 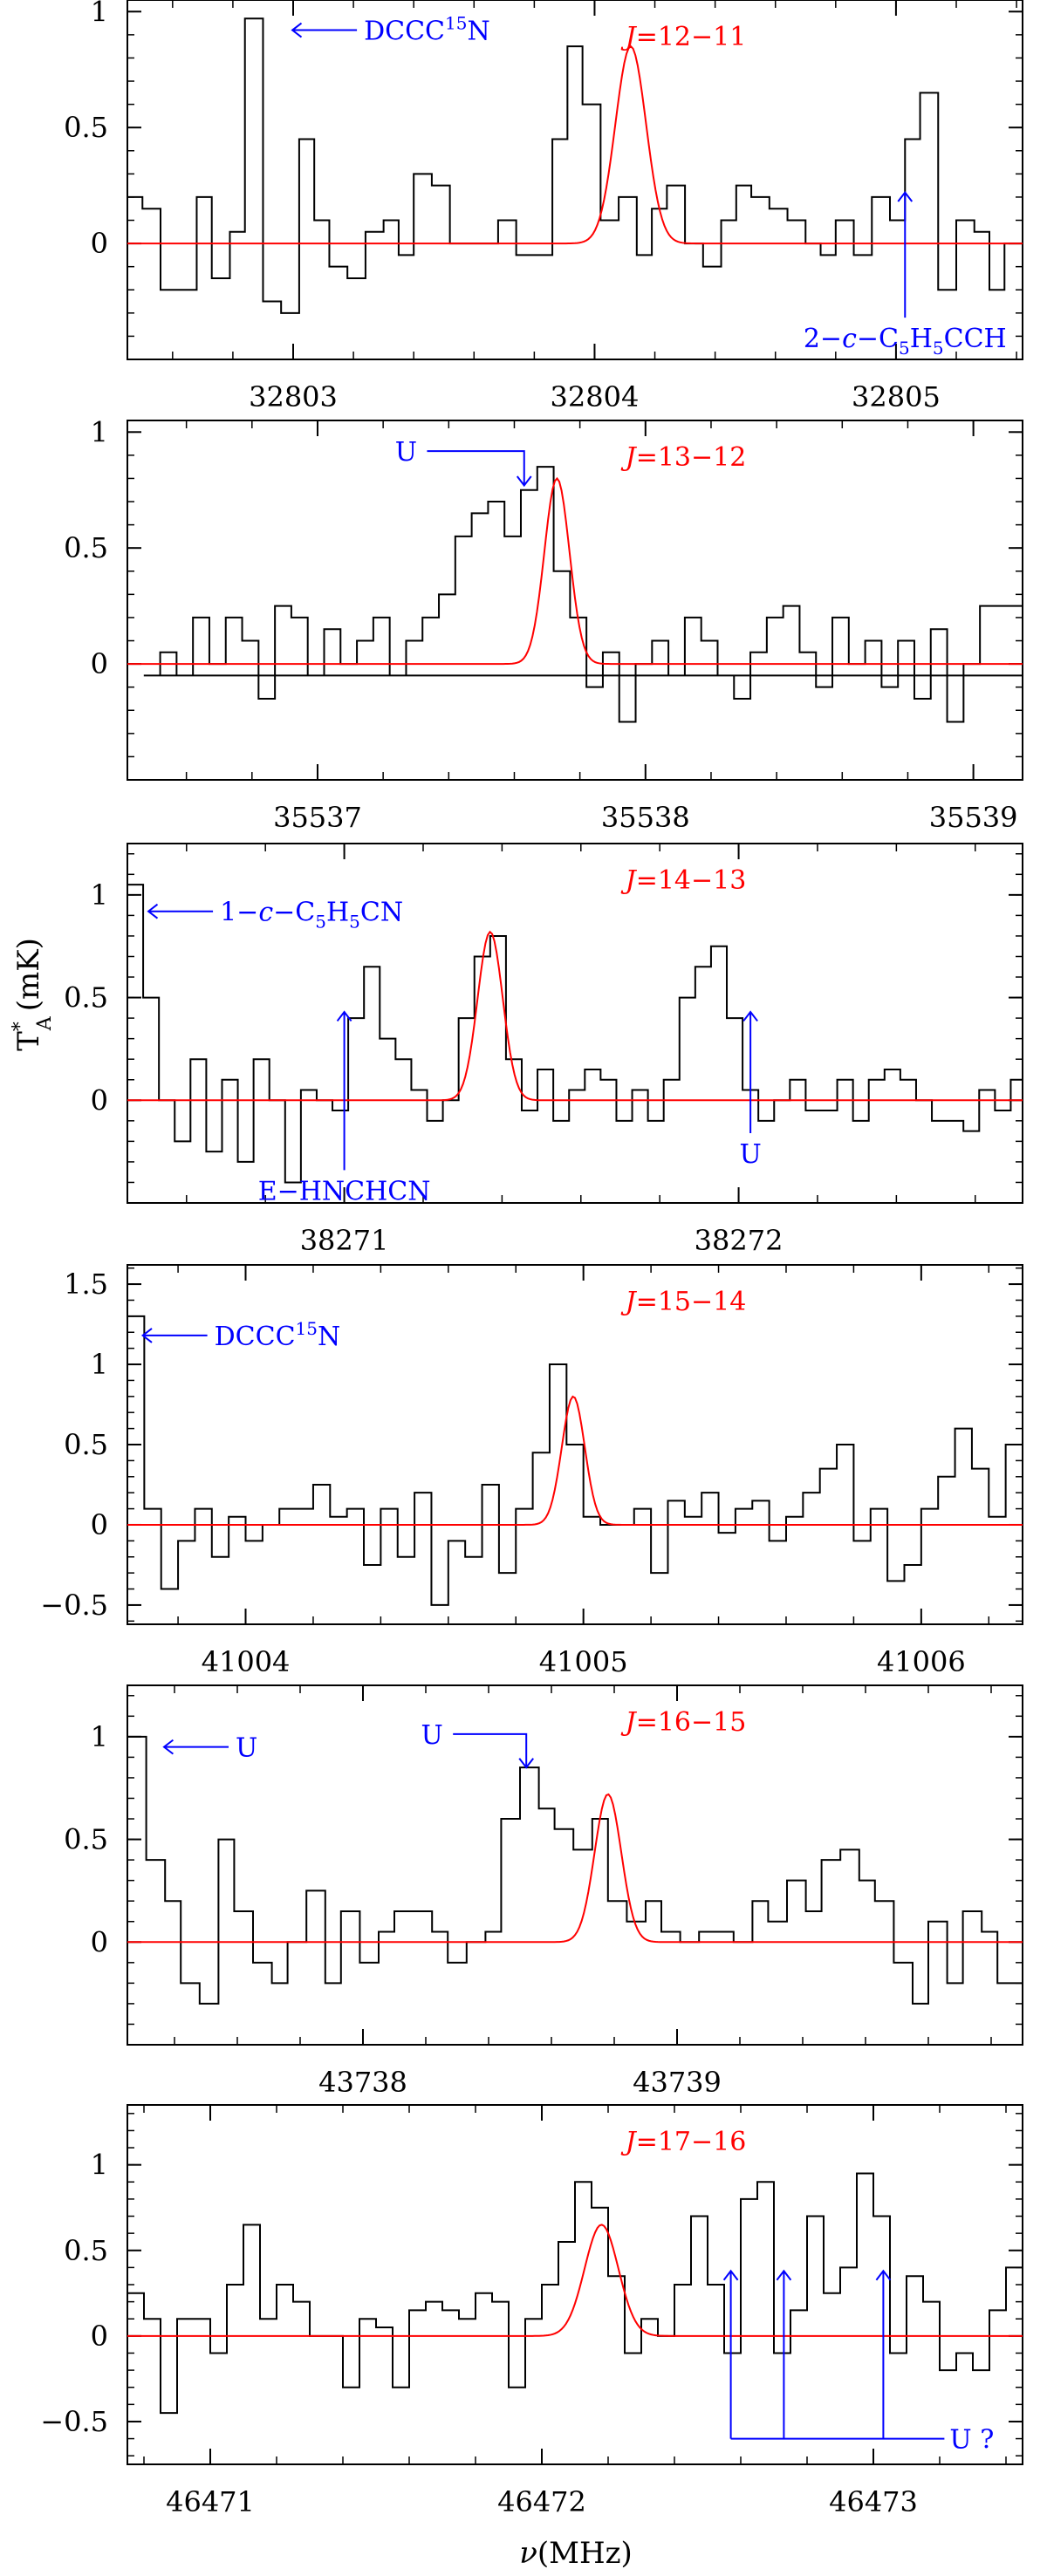 I want to click on x-tick-label: 46472, so click(x=541, y=2501).